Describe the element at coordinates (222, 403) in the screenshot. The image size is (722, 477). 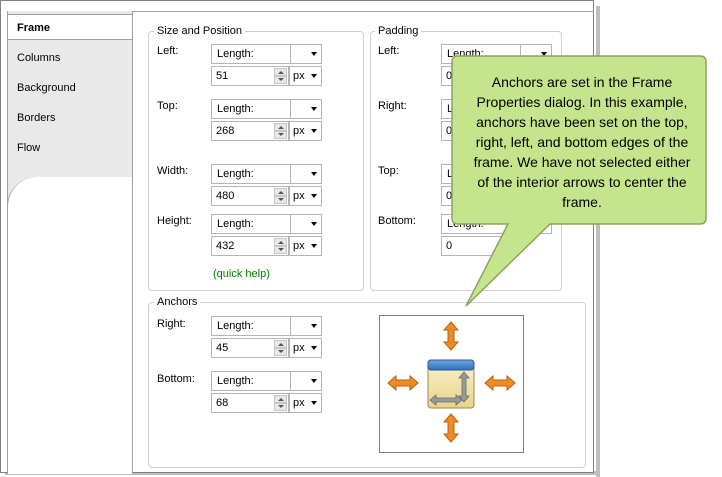
I see `anchor-bottom-value: 68` at that location.